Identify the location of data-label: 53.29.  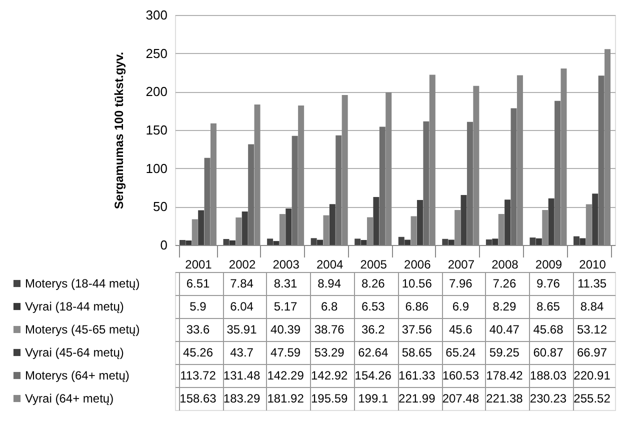
(329, 353).